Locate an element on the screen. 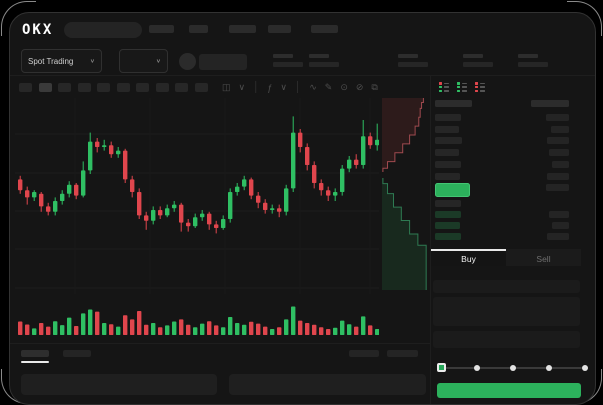  order-type-field is located at coordinates (506, 286).